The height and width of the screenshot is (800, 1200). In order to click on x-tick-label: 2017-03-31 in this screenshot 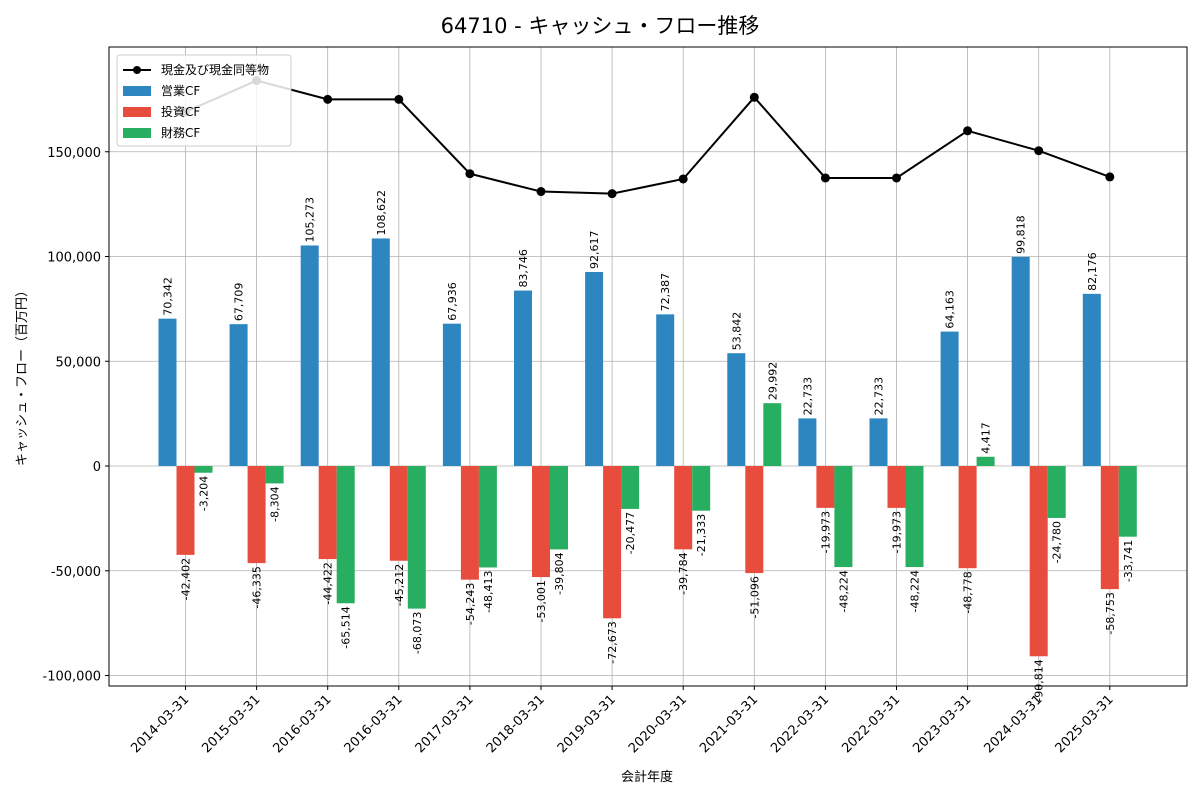, I will do `click(445, 724)`.